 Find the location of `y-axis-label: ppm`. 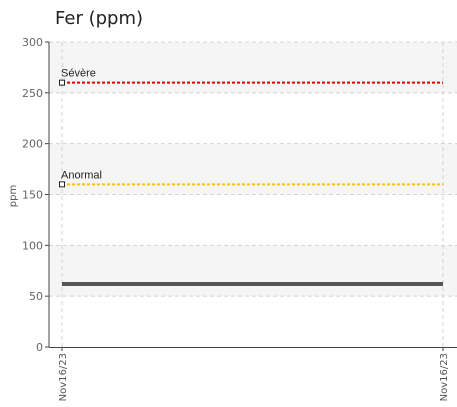

y-axis-label: ppm is located at coordinates (13, 196).